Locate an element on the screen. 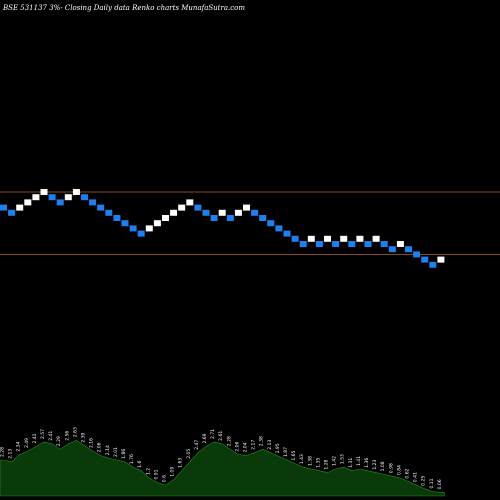  volume-label: 0.25 is located at coordinates (424, 481).